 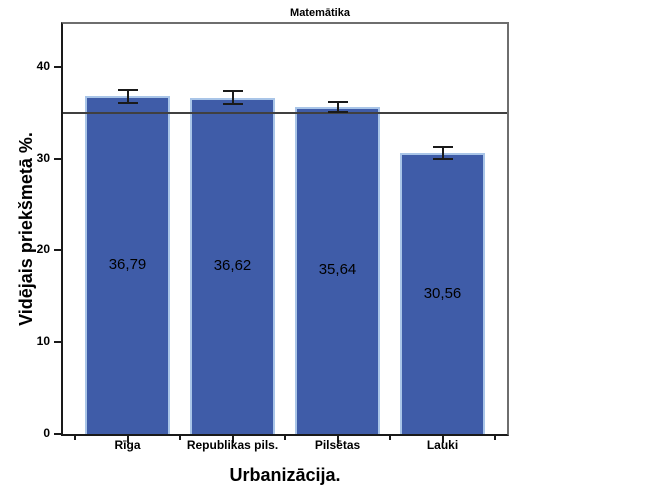 I want to click on y-axis-title: Vidējais priekšmetā %., so click(x=26, y=229).